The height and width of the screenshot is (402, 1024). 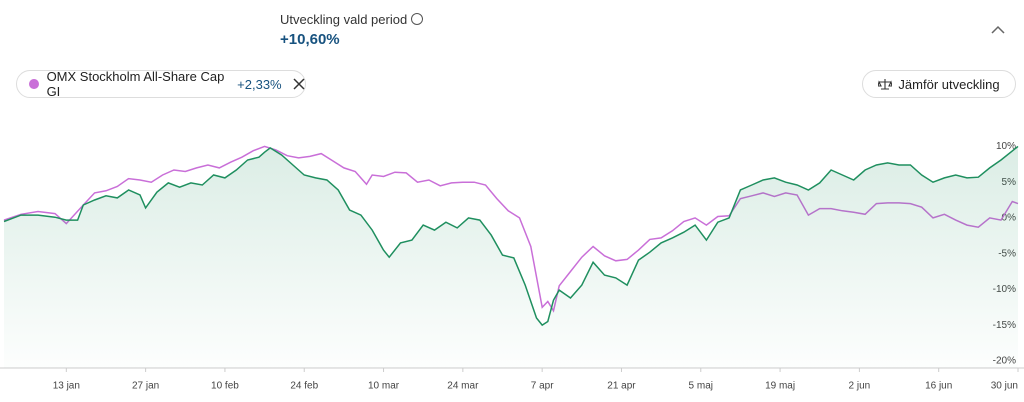 What do you see at coordinates (344, 19) in the screenshot?
I see `period-title-text: Utveckling vald period` at bounding box center [344, 19].